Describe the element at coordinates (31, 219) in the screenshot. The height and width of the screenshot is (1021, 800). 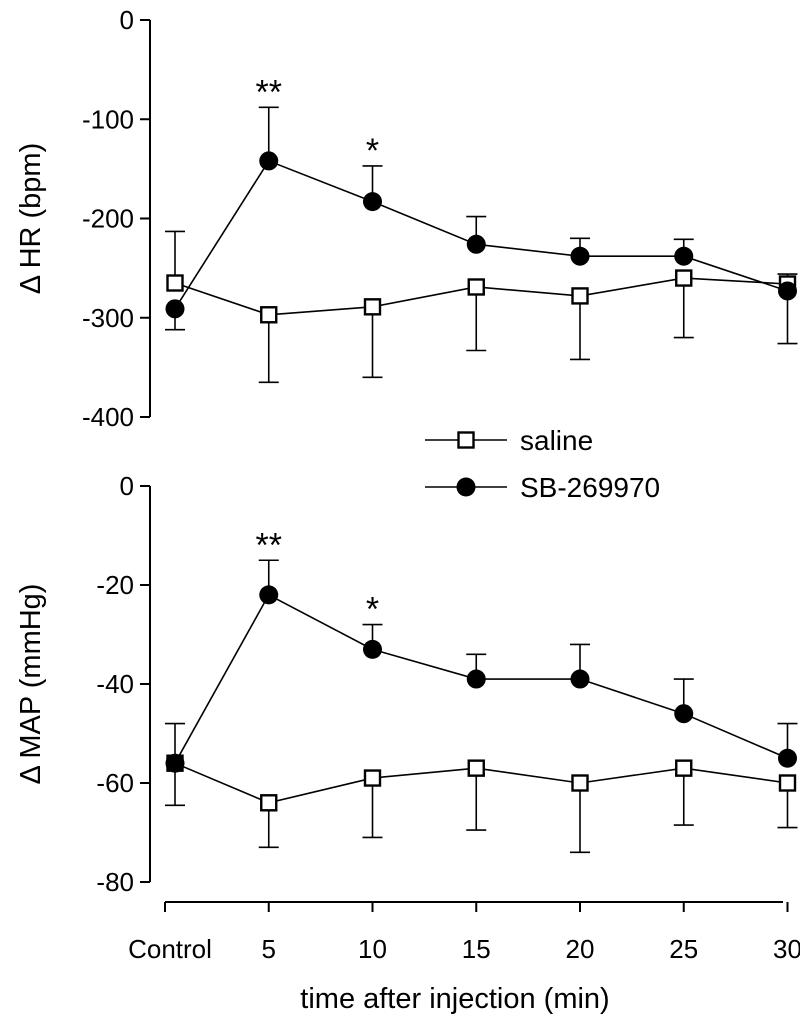
I see `y-axis-title: Δ HR (bpm)` at that location.